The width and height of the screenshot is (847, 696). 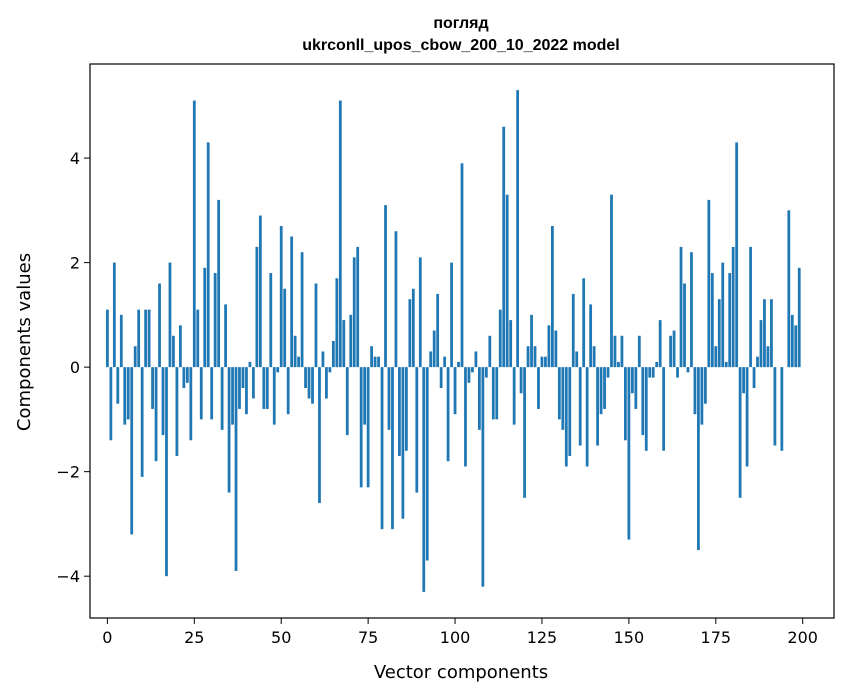 What do you see at coordinates (75, 158) in the screenshot?
I see `y-tick-label: 4` at bounding box center [75, 158].